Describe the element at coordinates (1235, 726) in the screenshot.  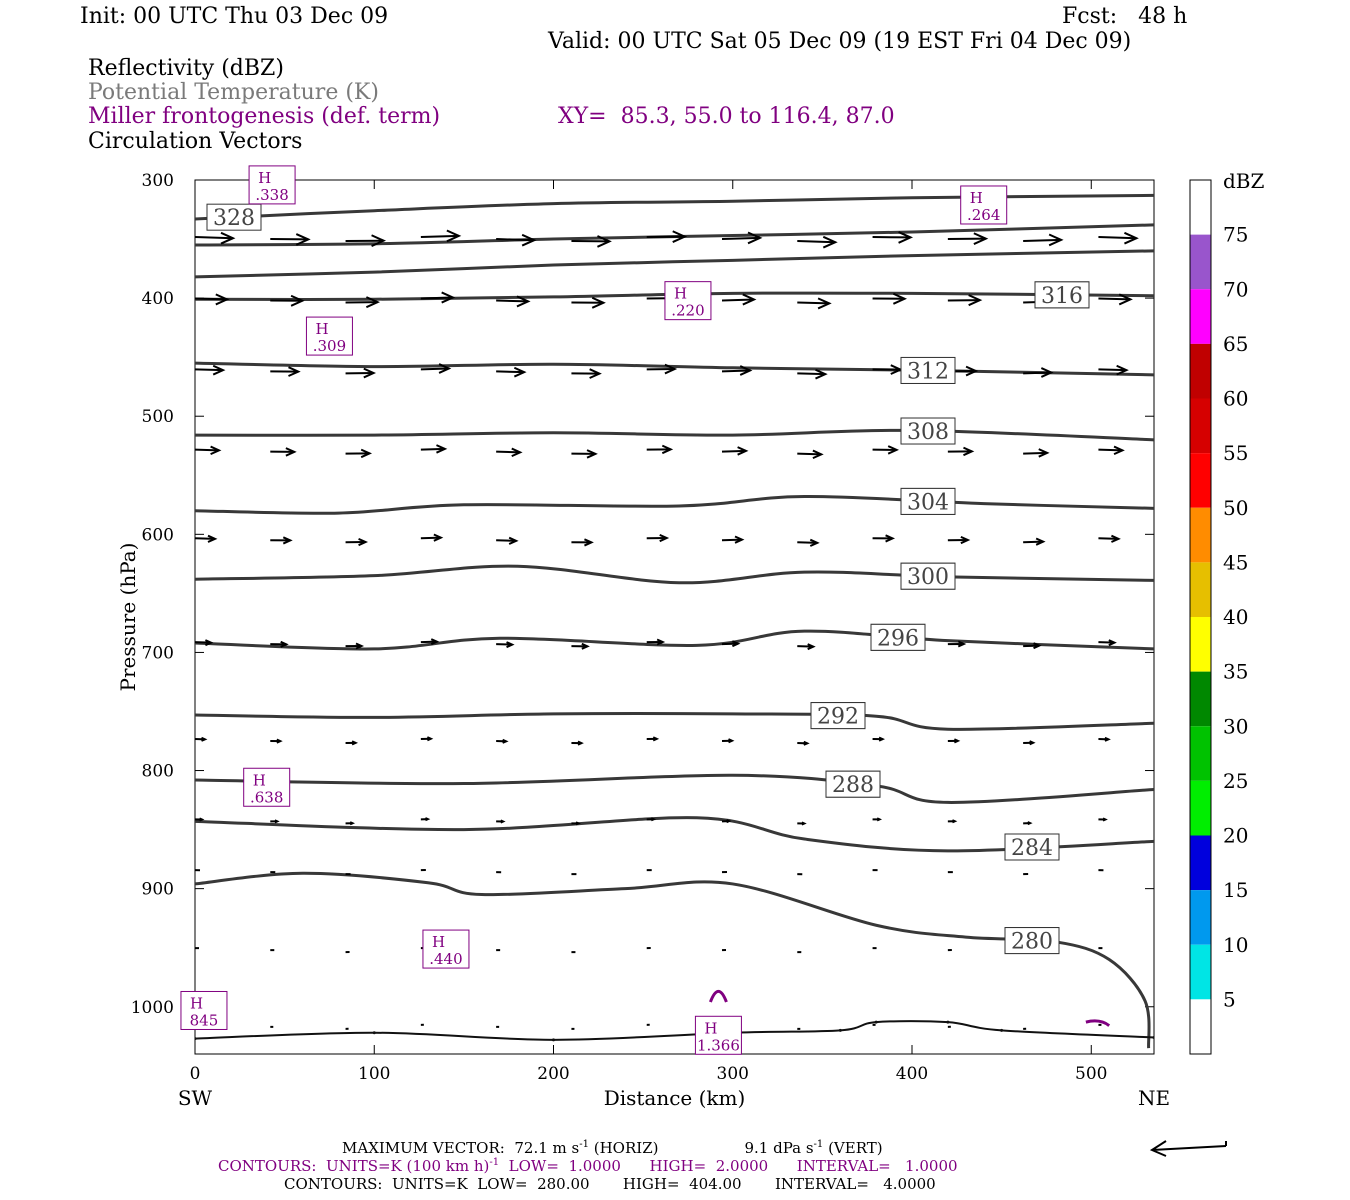
I see `colorbar-level-label: 30` at that location.